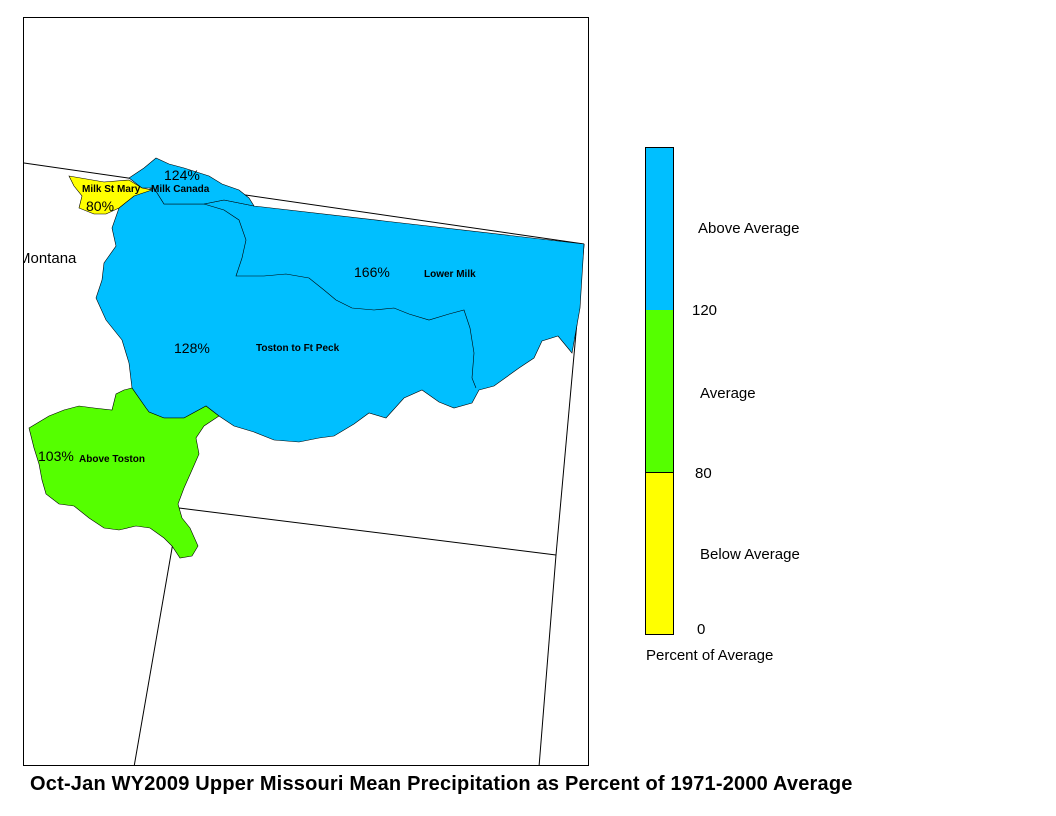  I want to click on basin-percent-lower-milk: 166%, so click(372, 272).